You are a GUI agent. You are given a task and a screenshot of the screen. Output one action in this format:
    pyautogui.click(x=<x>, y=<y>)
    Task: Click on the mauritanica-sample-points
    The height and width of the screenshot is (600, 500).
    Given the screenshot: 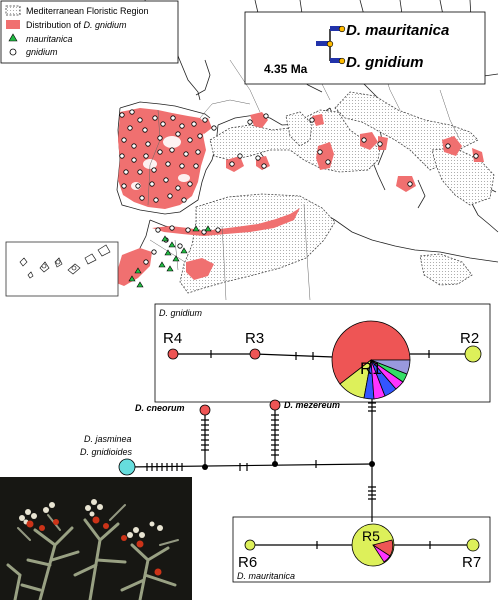 What is the action you would take?
    pyautogui.click(x=170, y=256)
    